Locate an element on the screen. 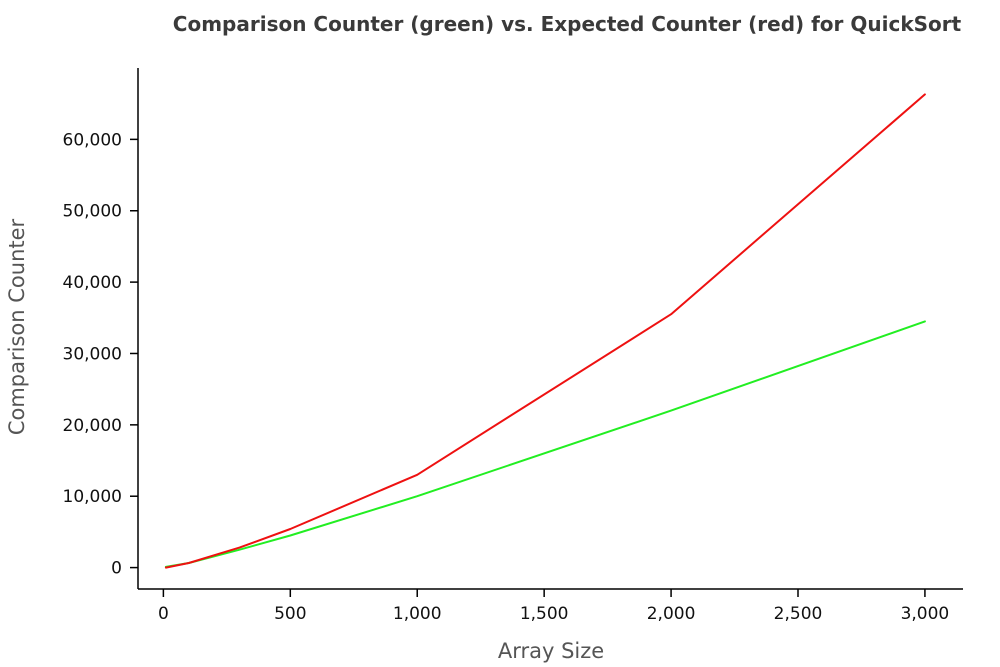 This screenshot has height=667, width=1000. x-tick-label: 1,500 is located at coordinates (544, 614).